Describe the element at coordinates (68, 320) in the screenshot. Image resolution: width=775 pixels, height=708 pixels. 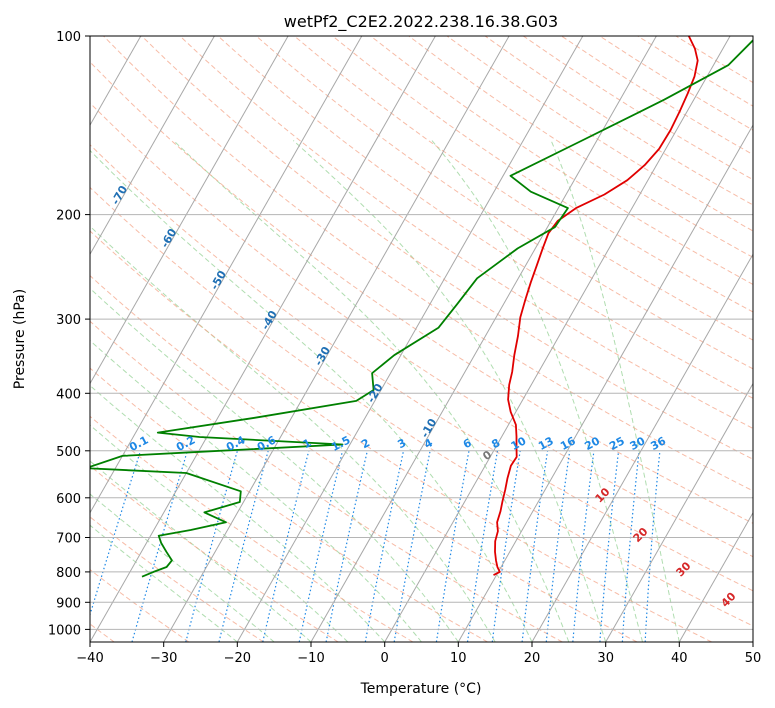
I see `y-tick-label: 300` at that location.